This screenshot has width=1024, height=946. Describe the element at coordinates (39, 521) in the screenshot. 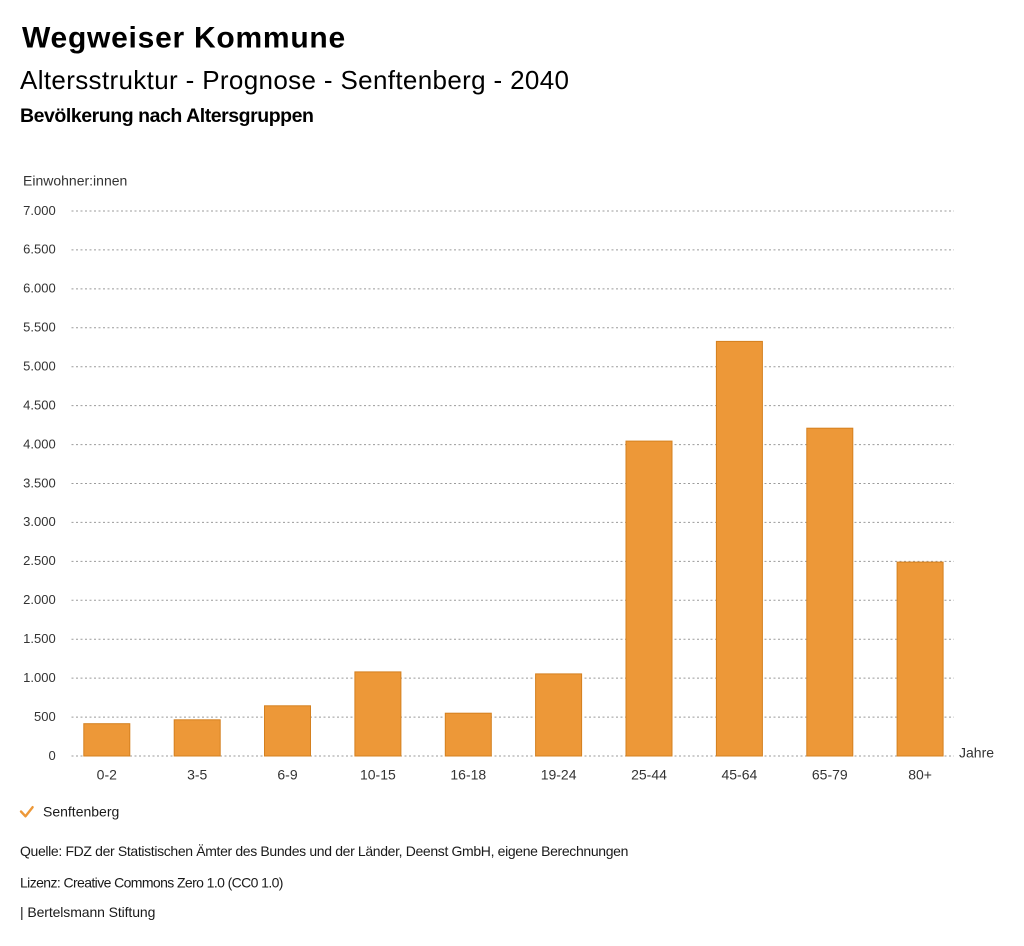

I see `svg-text: 3.000` at that location.